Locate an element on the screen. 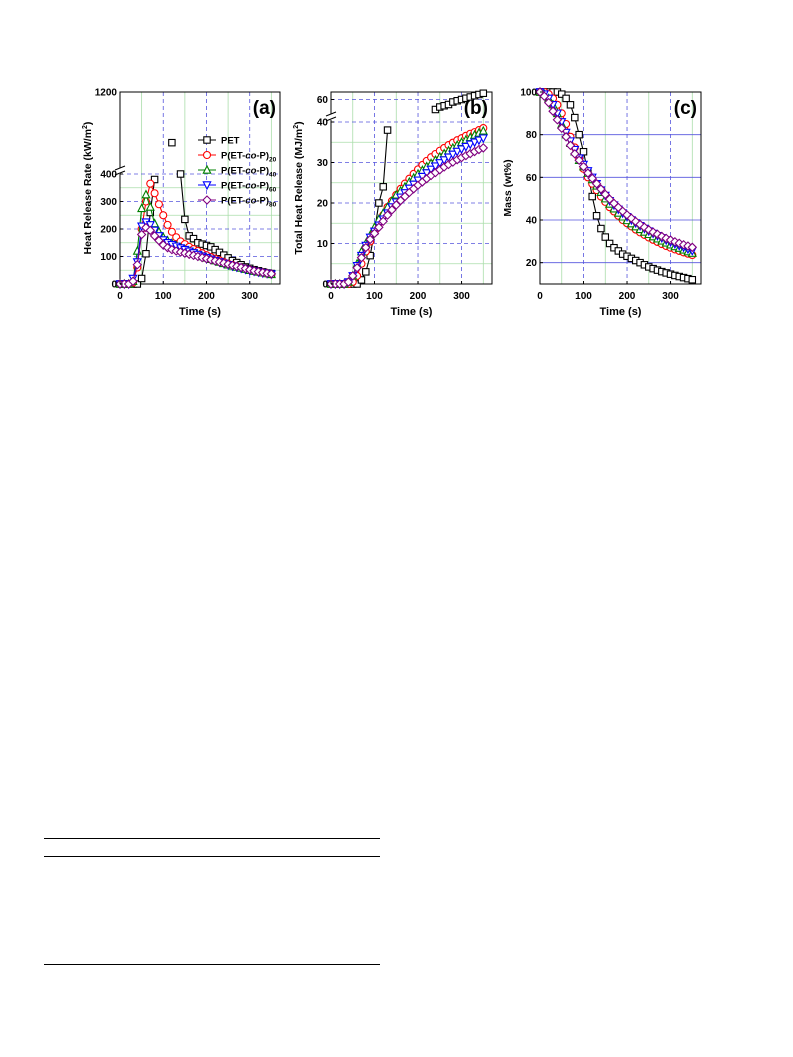  y-tick-label: 1200 is located at coordinates (106, 93).